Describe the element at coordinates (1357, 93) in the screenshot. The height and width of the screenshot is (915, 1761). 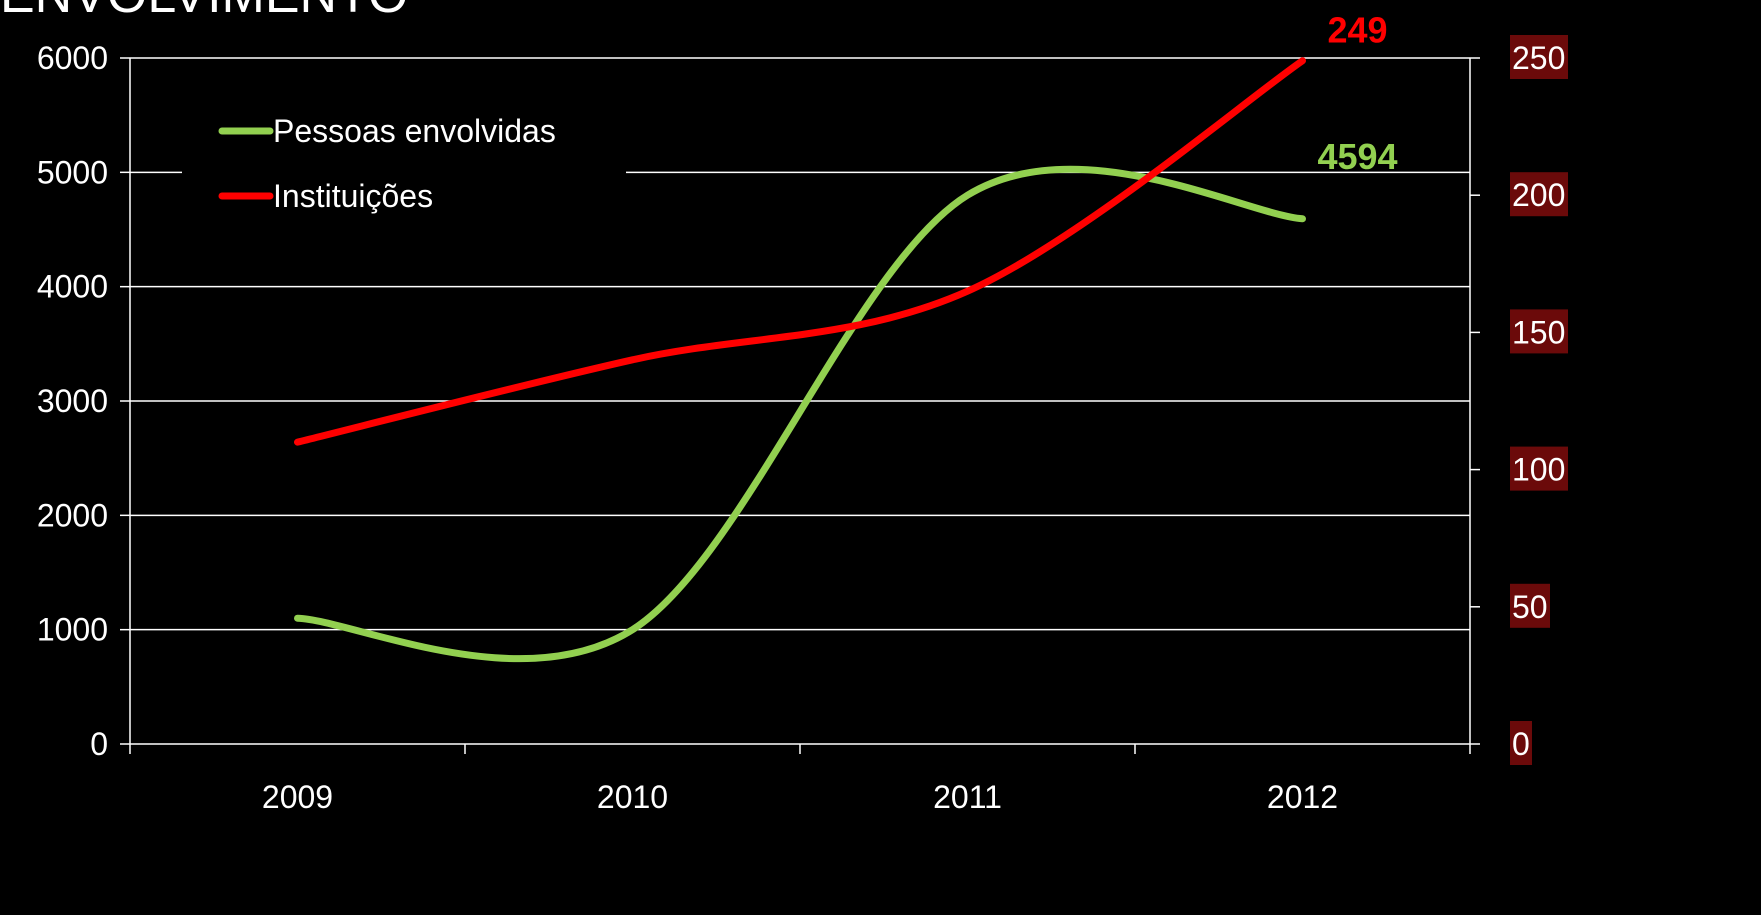
I see `data-labels: 4594 249` at that location.